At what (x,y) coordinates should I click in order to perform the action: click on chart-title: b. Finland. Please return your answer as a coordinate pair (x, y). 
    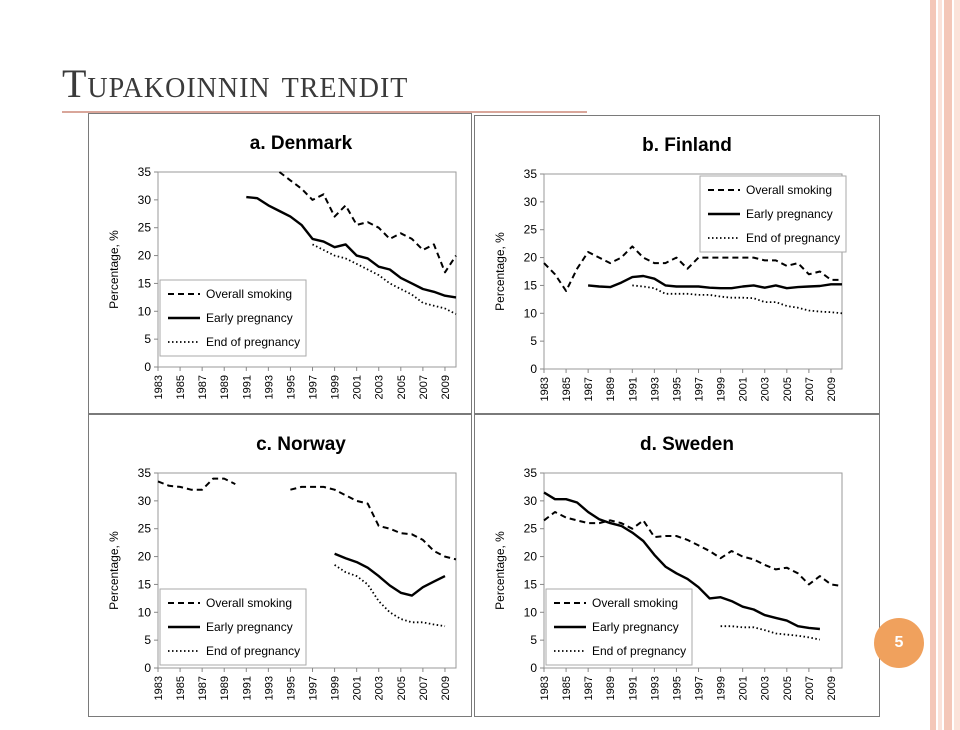
    Looking at the image, I should click on (687, 145).